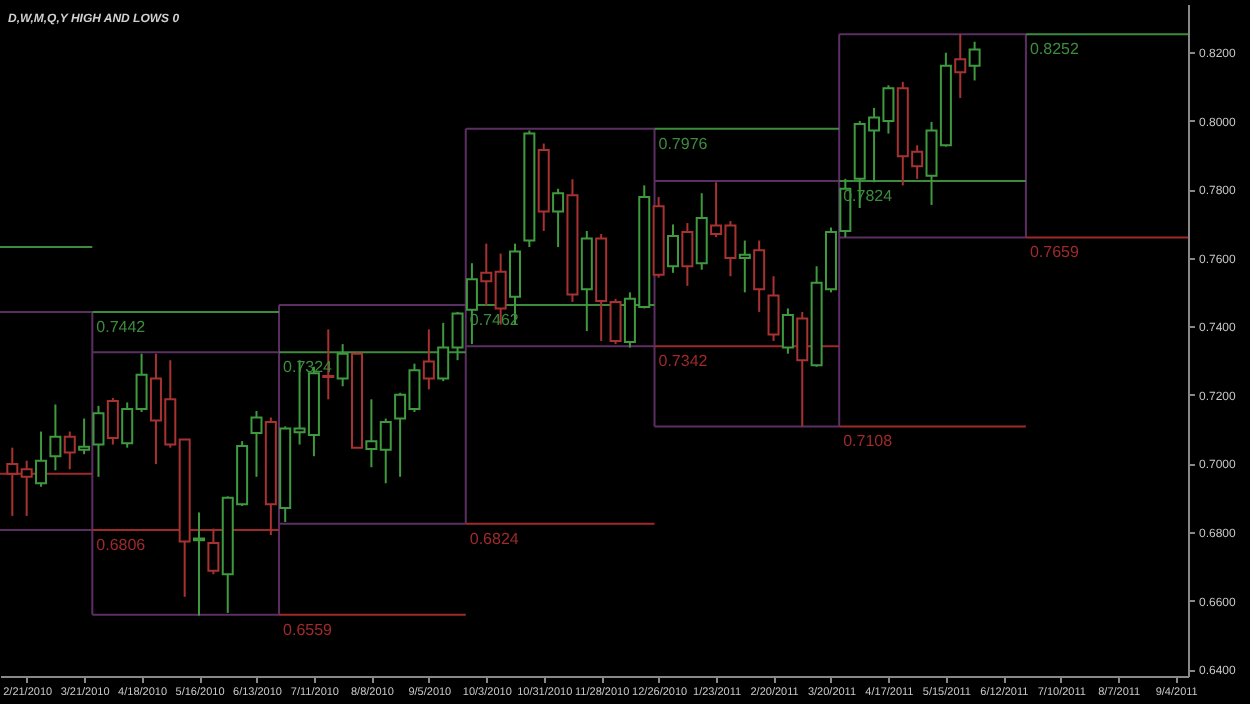 Image resolution: width=1250 pixels, height=704 pixels. What do you see at coordinates (1054, 252) in the screenshot?
I see `annotation: 0.7659` at bounding box center [1054, 252].